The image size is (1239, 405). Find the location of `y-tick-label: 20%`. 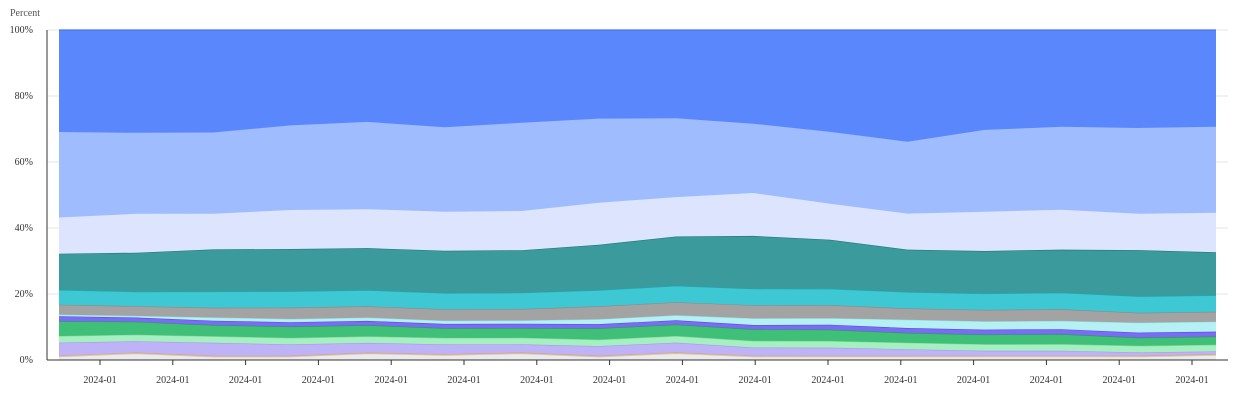

y-tick-label: 20% is located at coordinates (24, 294).